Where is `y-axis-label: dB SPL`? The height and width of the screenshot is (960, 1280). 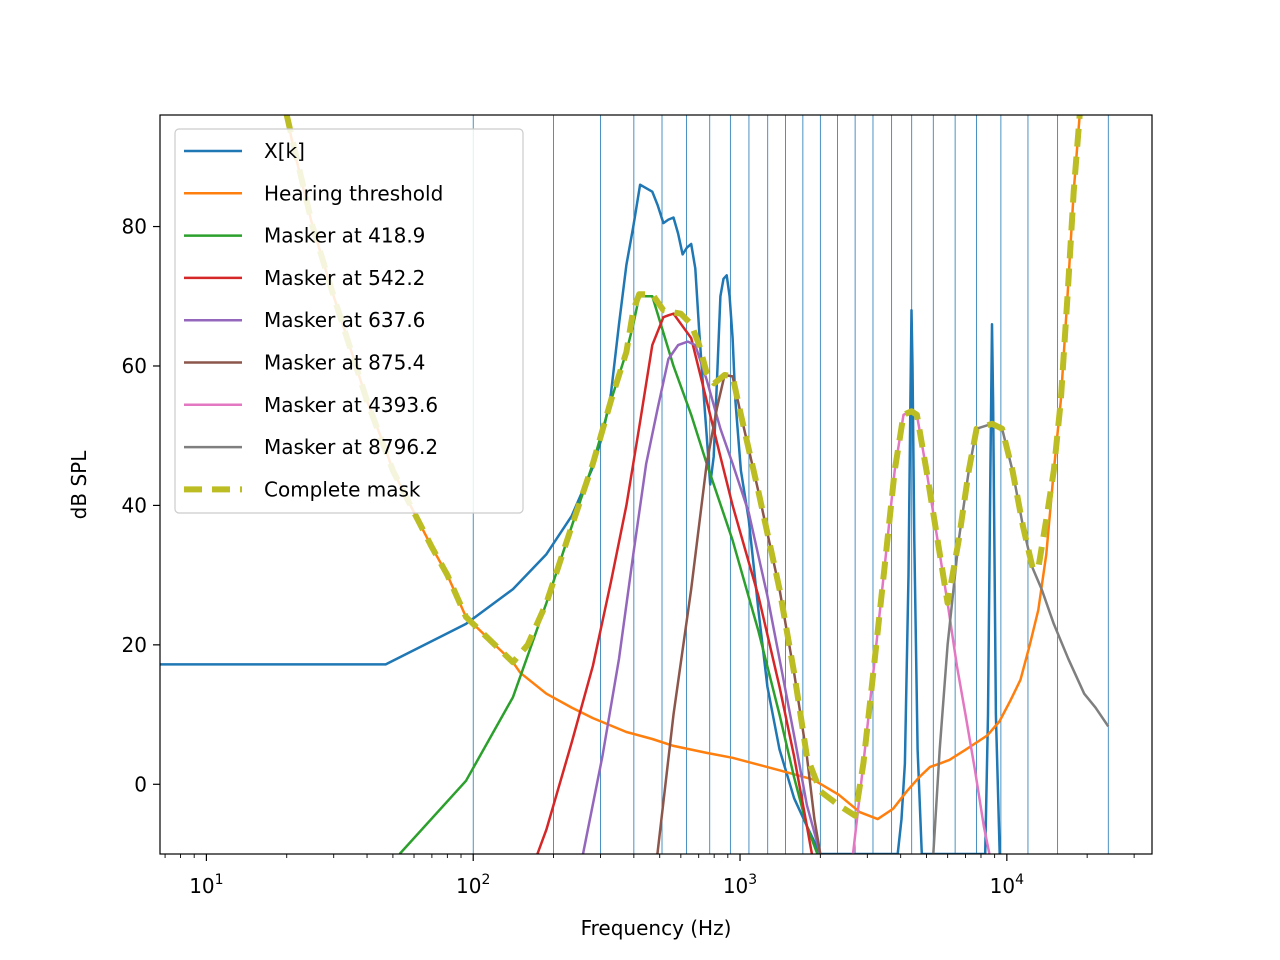 y-axis-label: dB SPL is located at coordinates (79, 485).